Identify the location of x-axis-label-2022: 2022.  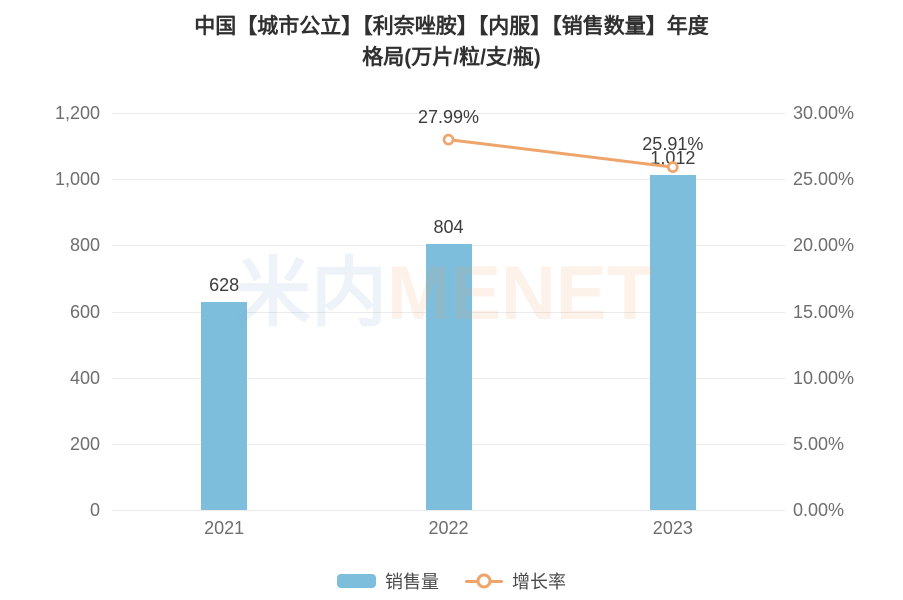
(448, 528).